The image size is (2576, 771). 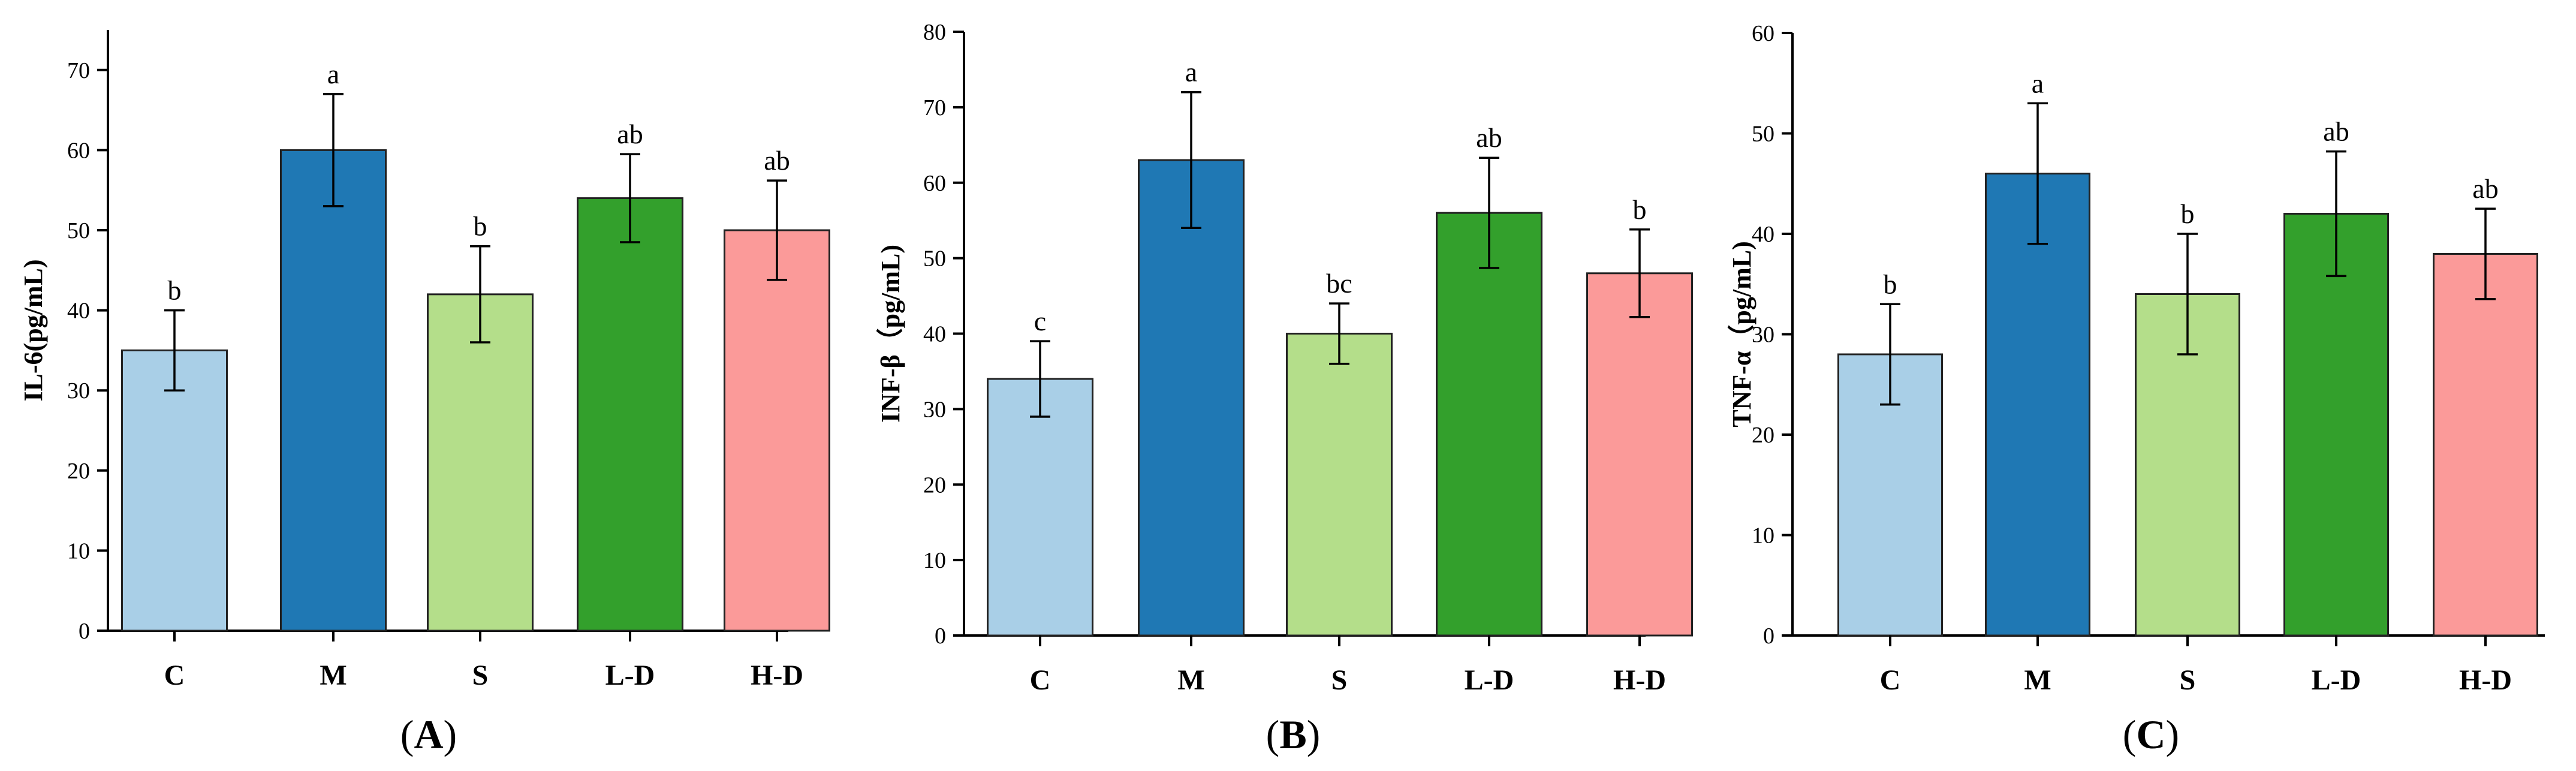 I want to click on bar-c, so click(x=175, y=490).